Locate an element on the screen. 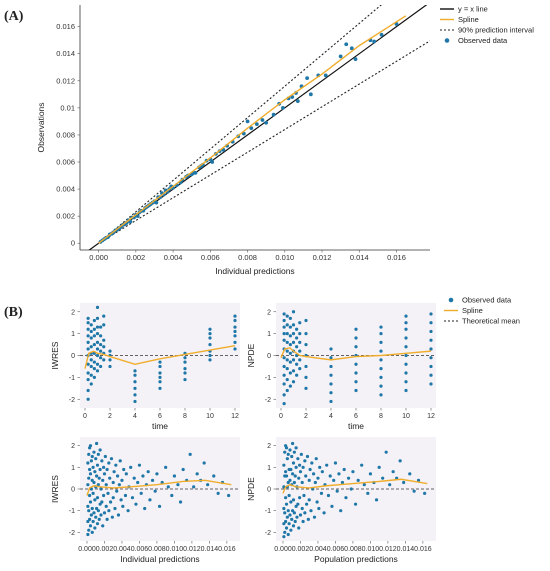 The width and height of the screenshot is (550, 571). x-tick-label: 0.014 is located at coordinates (210, 549).